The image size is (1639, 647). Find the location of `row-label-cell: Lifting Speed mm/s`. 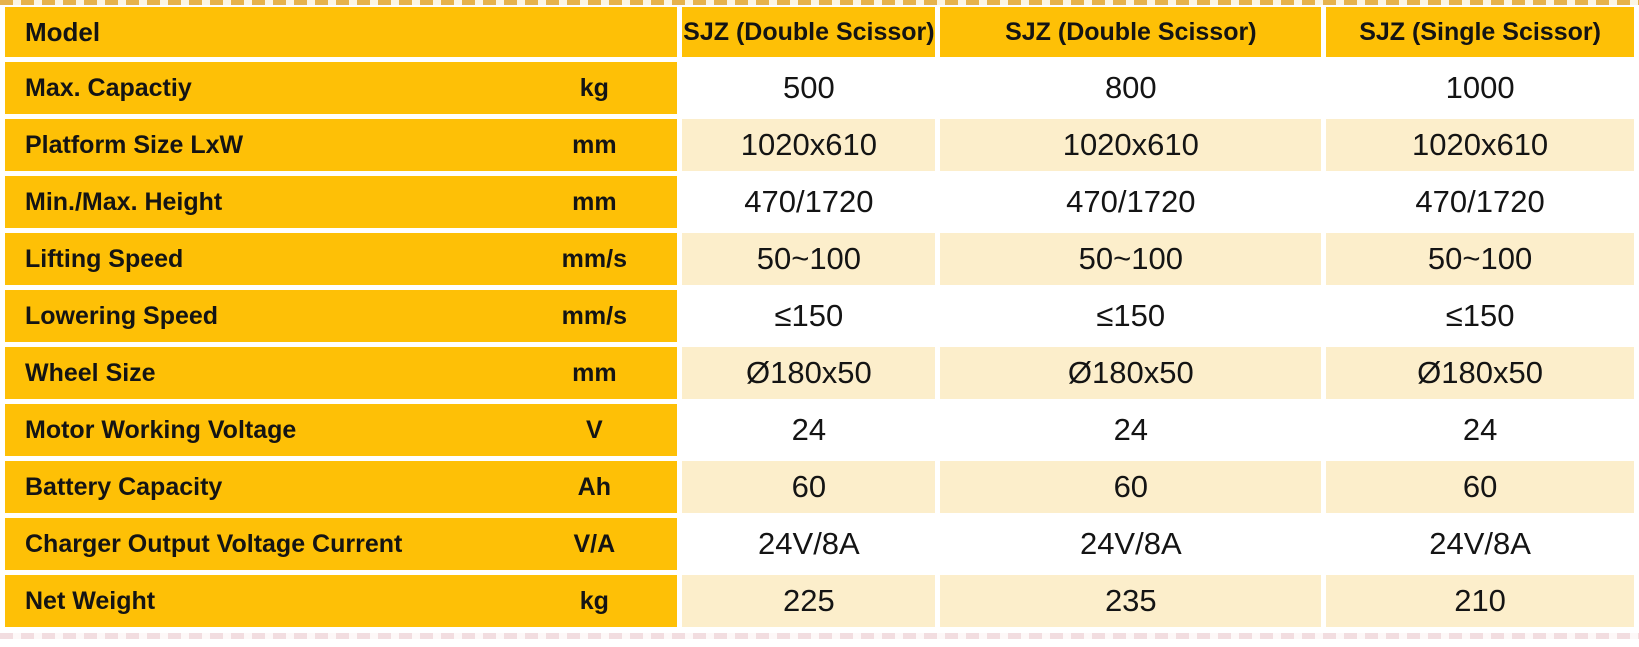

row-label-cell: Lifting Speed mm/s is located at coordinates (341, 259).